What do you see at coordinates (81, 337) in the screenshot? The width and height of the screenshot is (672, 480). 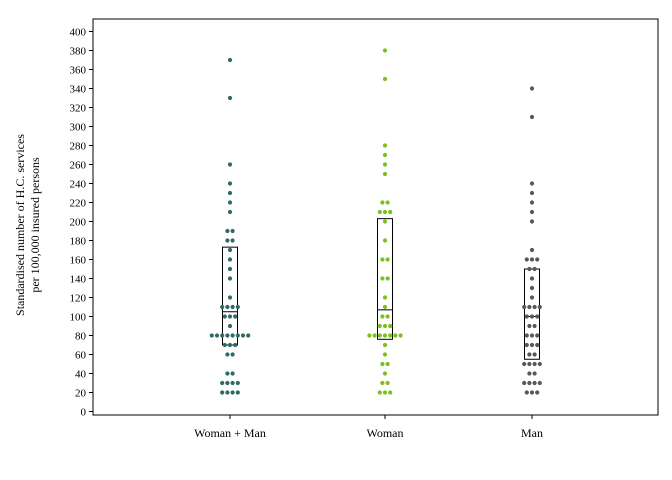 I see `y-tick-label: 80` at bounding box center [81, 337].